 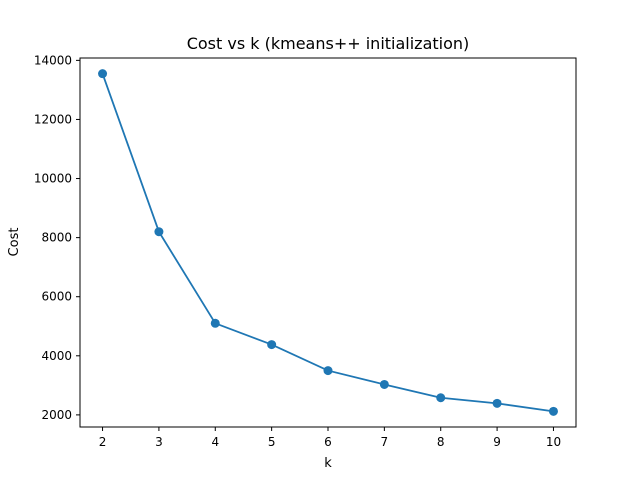 What do you see at coordinates (497, 442) in the screenshot?
I see `x-tick-label: 9` at bounding box center [497, 442].